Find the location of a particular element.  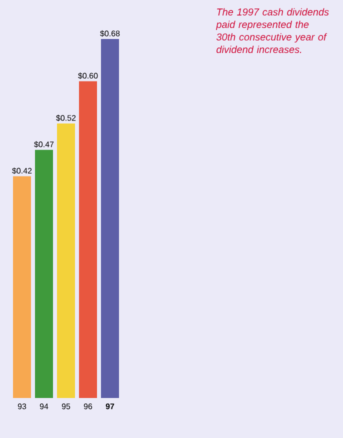

data-label: $0.52 is located at coordinates (66, 118).